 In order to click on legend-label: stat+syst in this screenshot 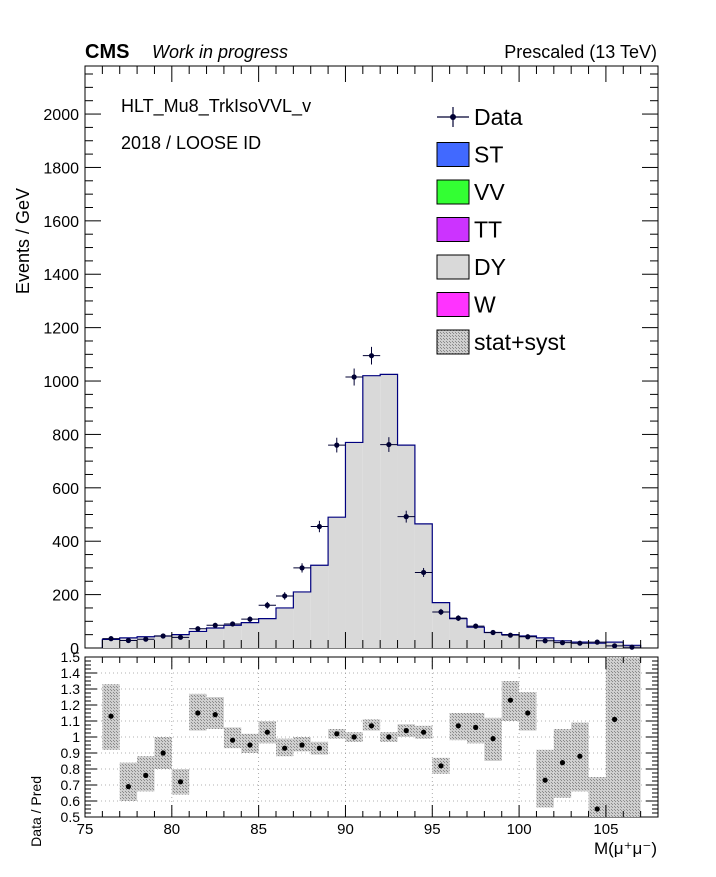, I will do `click(520, 342)`.